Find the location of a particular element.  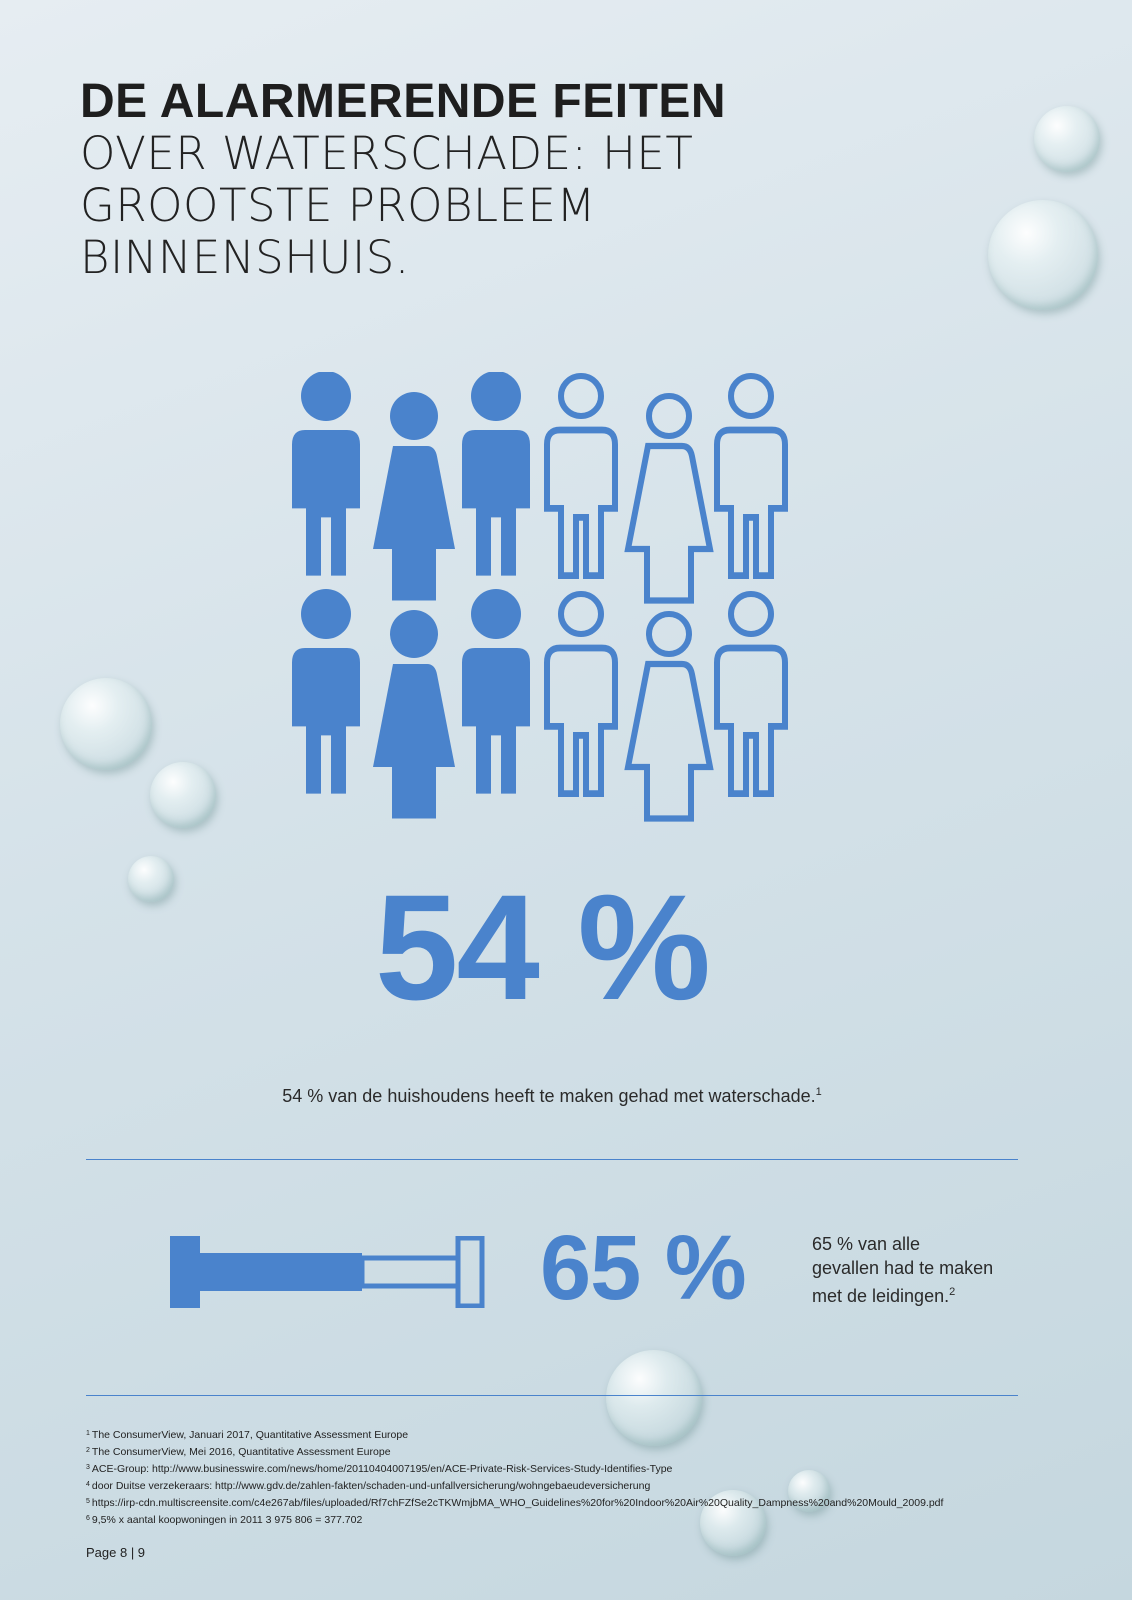

title-bold: DE ALARMERENDE FEITEN is located at coordinates (403, 101).